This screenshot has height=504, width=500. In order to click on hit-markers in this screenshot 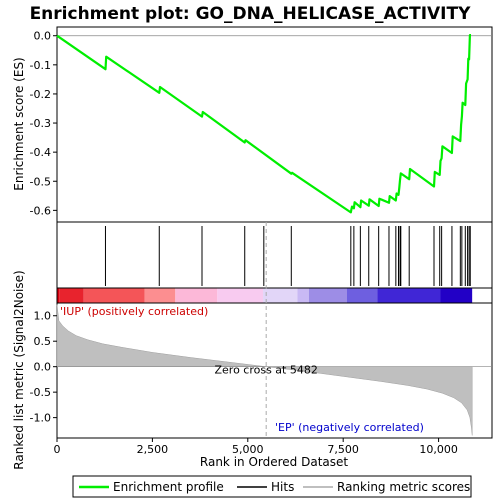, I will do `click(287, 256)`.